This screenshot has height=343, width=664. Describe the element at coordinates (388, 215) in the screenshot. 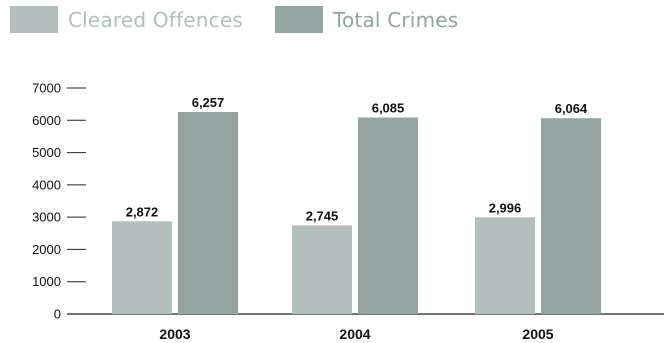

I see `bar-total-crimes-2004` at that location.